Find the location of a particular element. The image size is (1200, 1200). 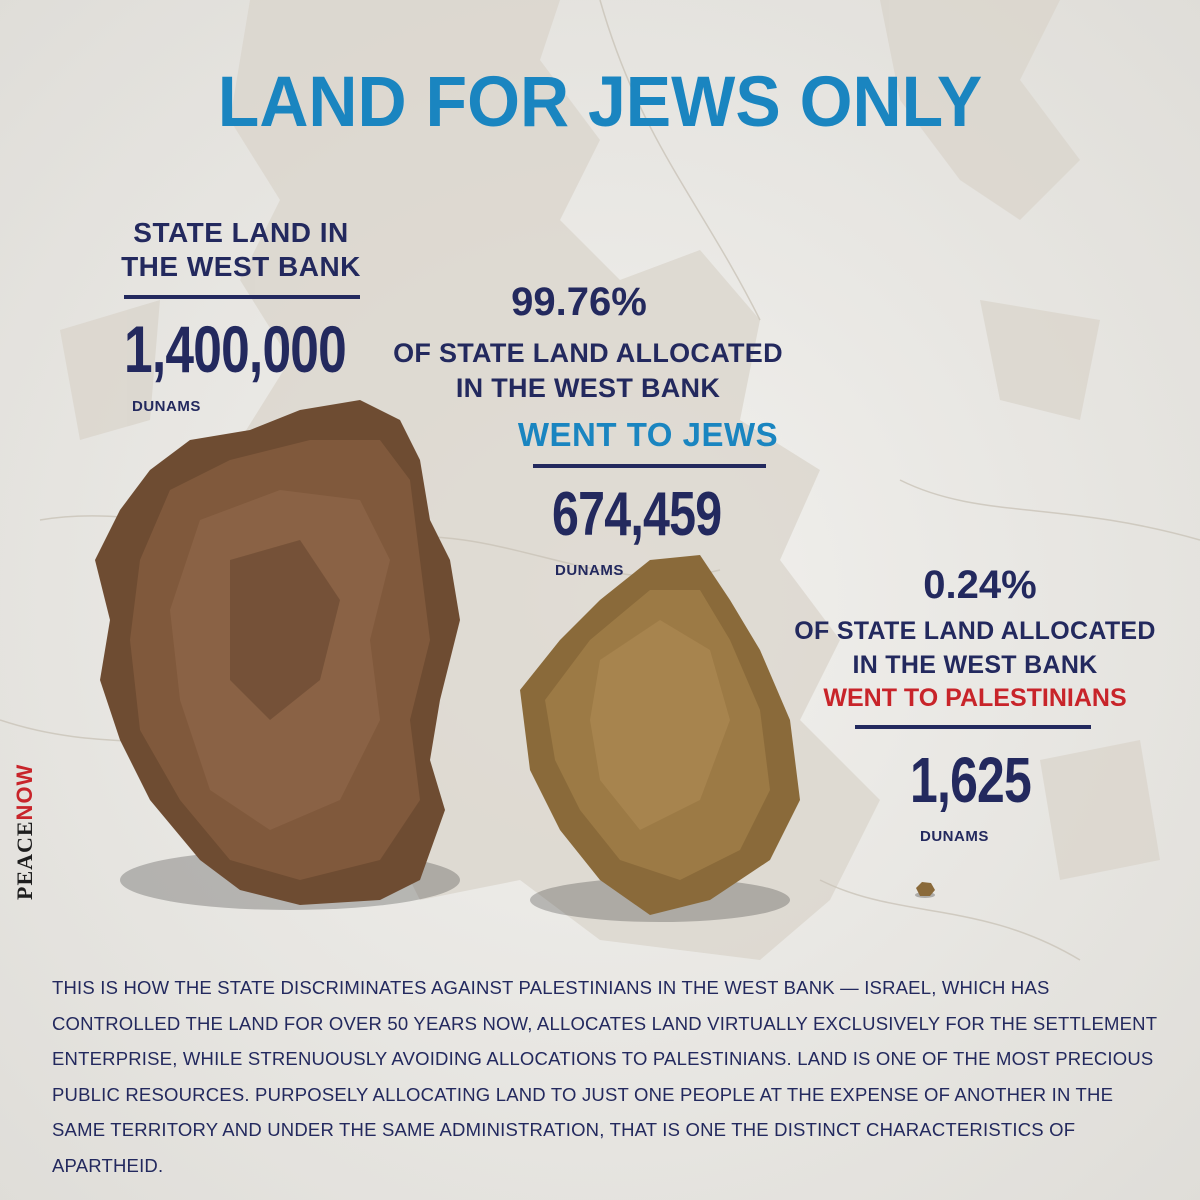

state-land-divider is located at coordinates (242, 297).